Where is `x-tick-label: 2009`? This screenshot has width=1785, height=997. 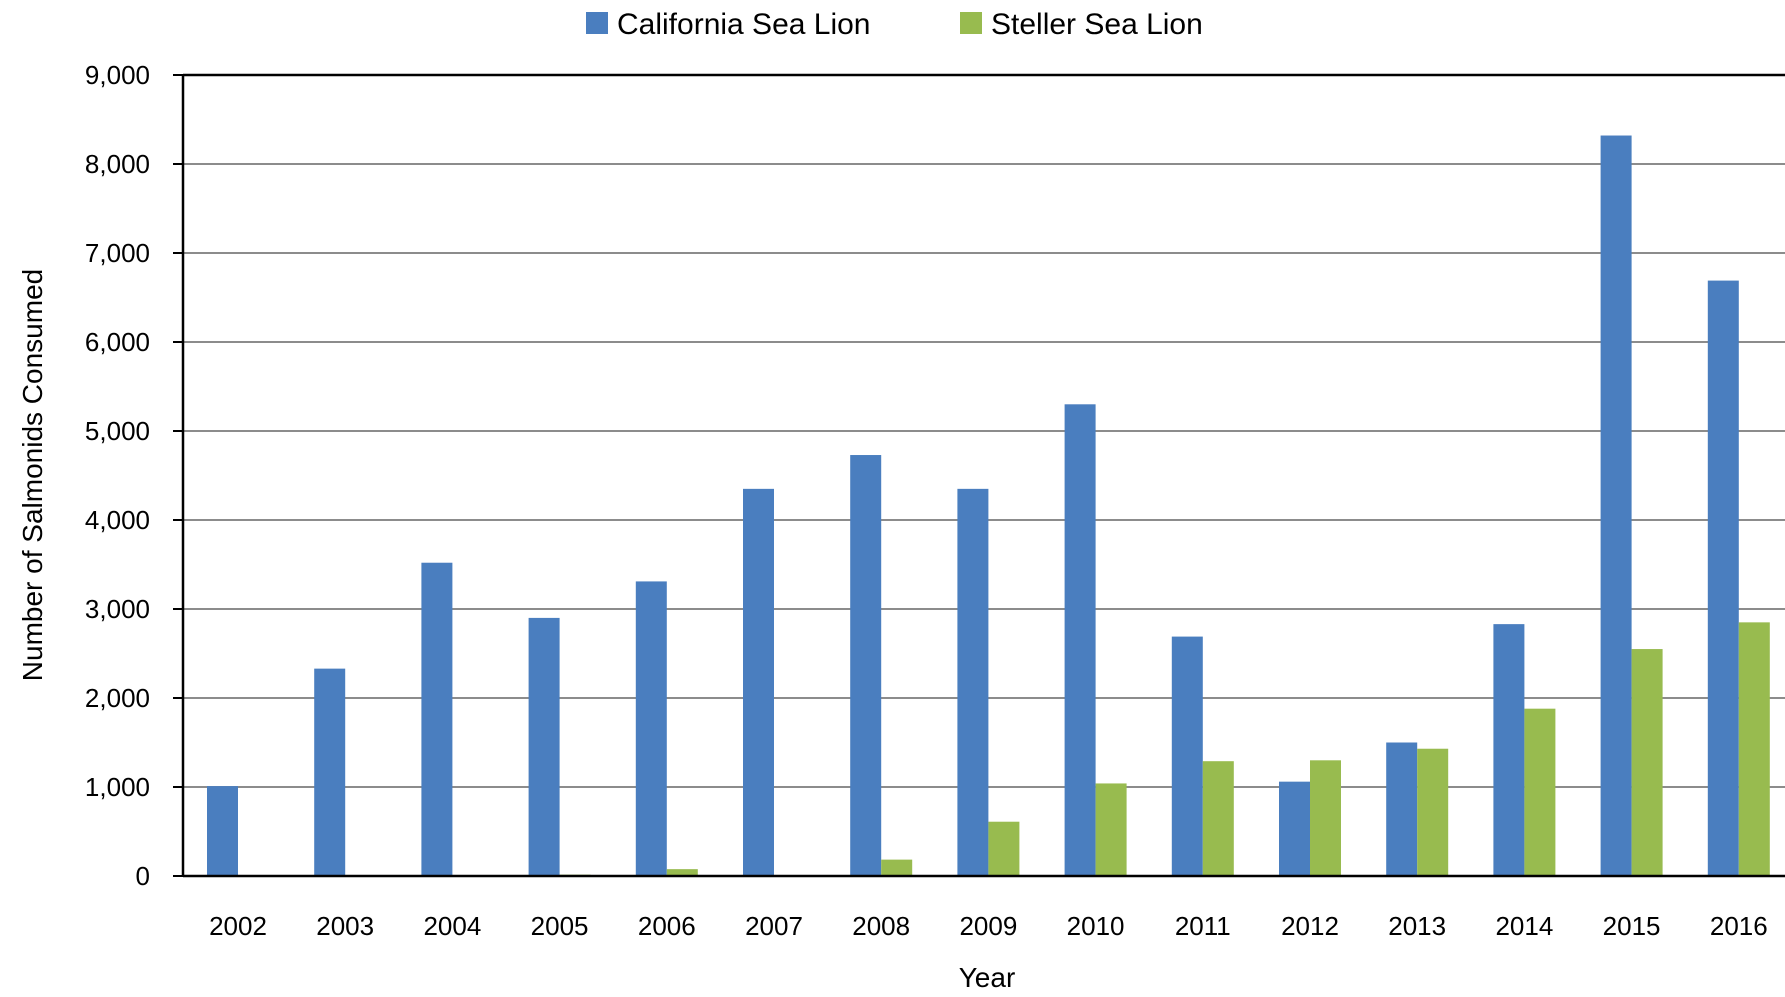
x-tick-label: 2009 is located at coordinates (988, 926).